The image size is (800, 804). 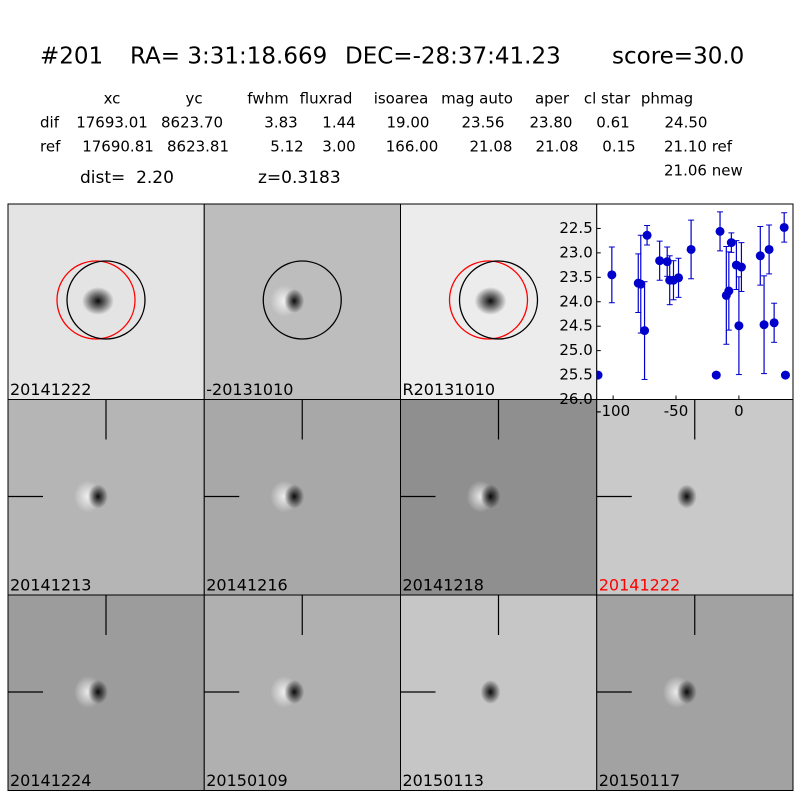 I want to click on y-tick-label: 25.5, so click(x=575, y=375).